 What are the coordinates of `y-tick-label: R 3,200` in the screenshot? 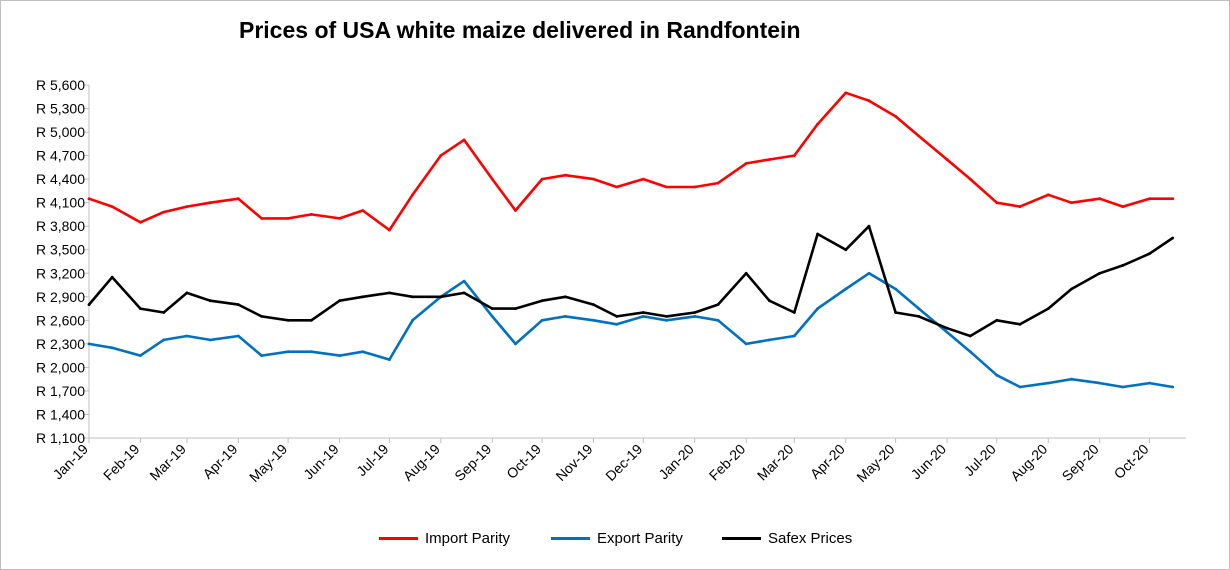 It's located at (60, 273).